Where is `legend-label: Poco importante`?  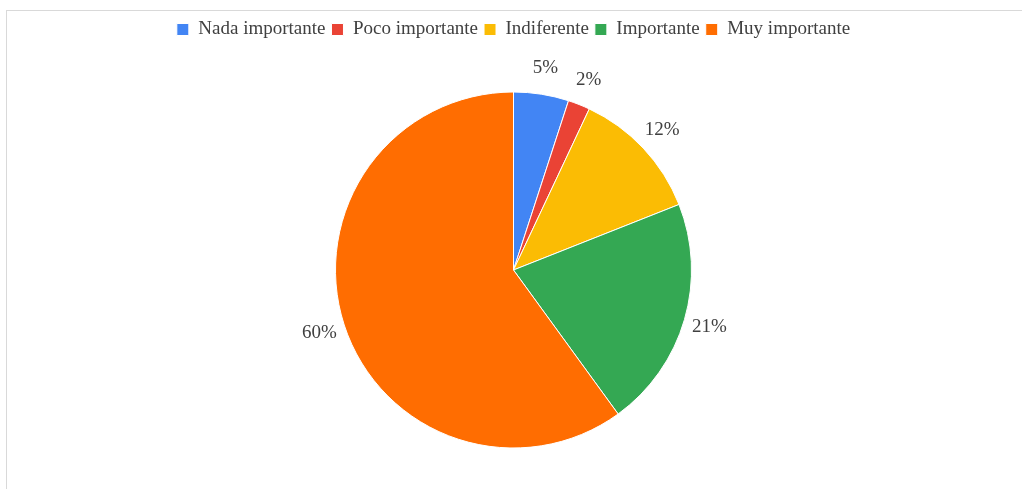
legend-label: Poco importante is located at coordinates (415, 28).